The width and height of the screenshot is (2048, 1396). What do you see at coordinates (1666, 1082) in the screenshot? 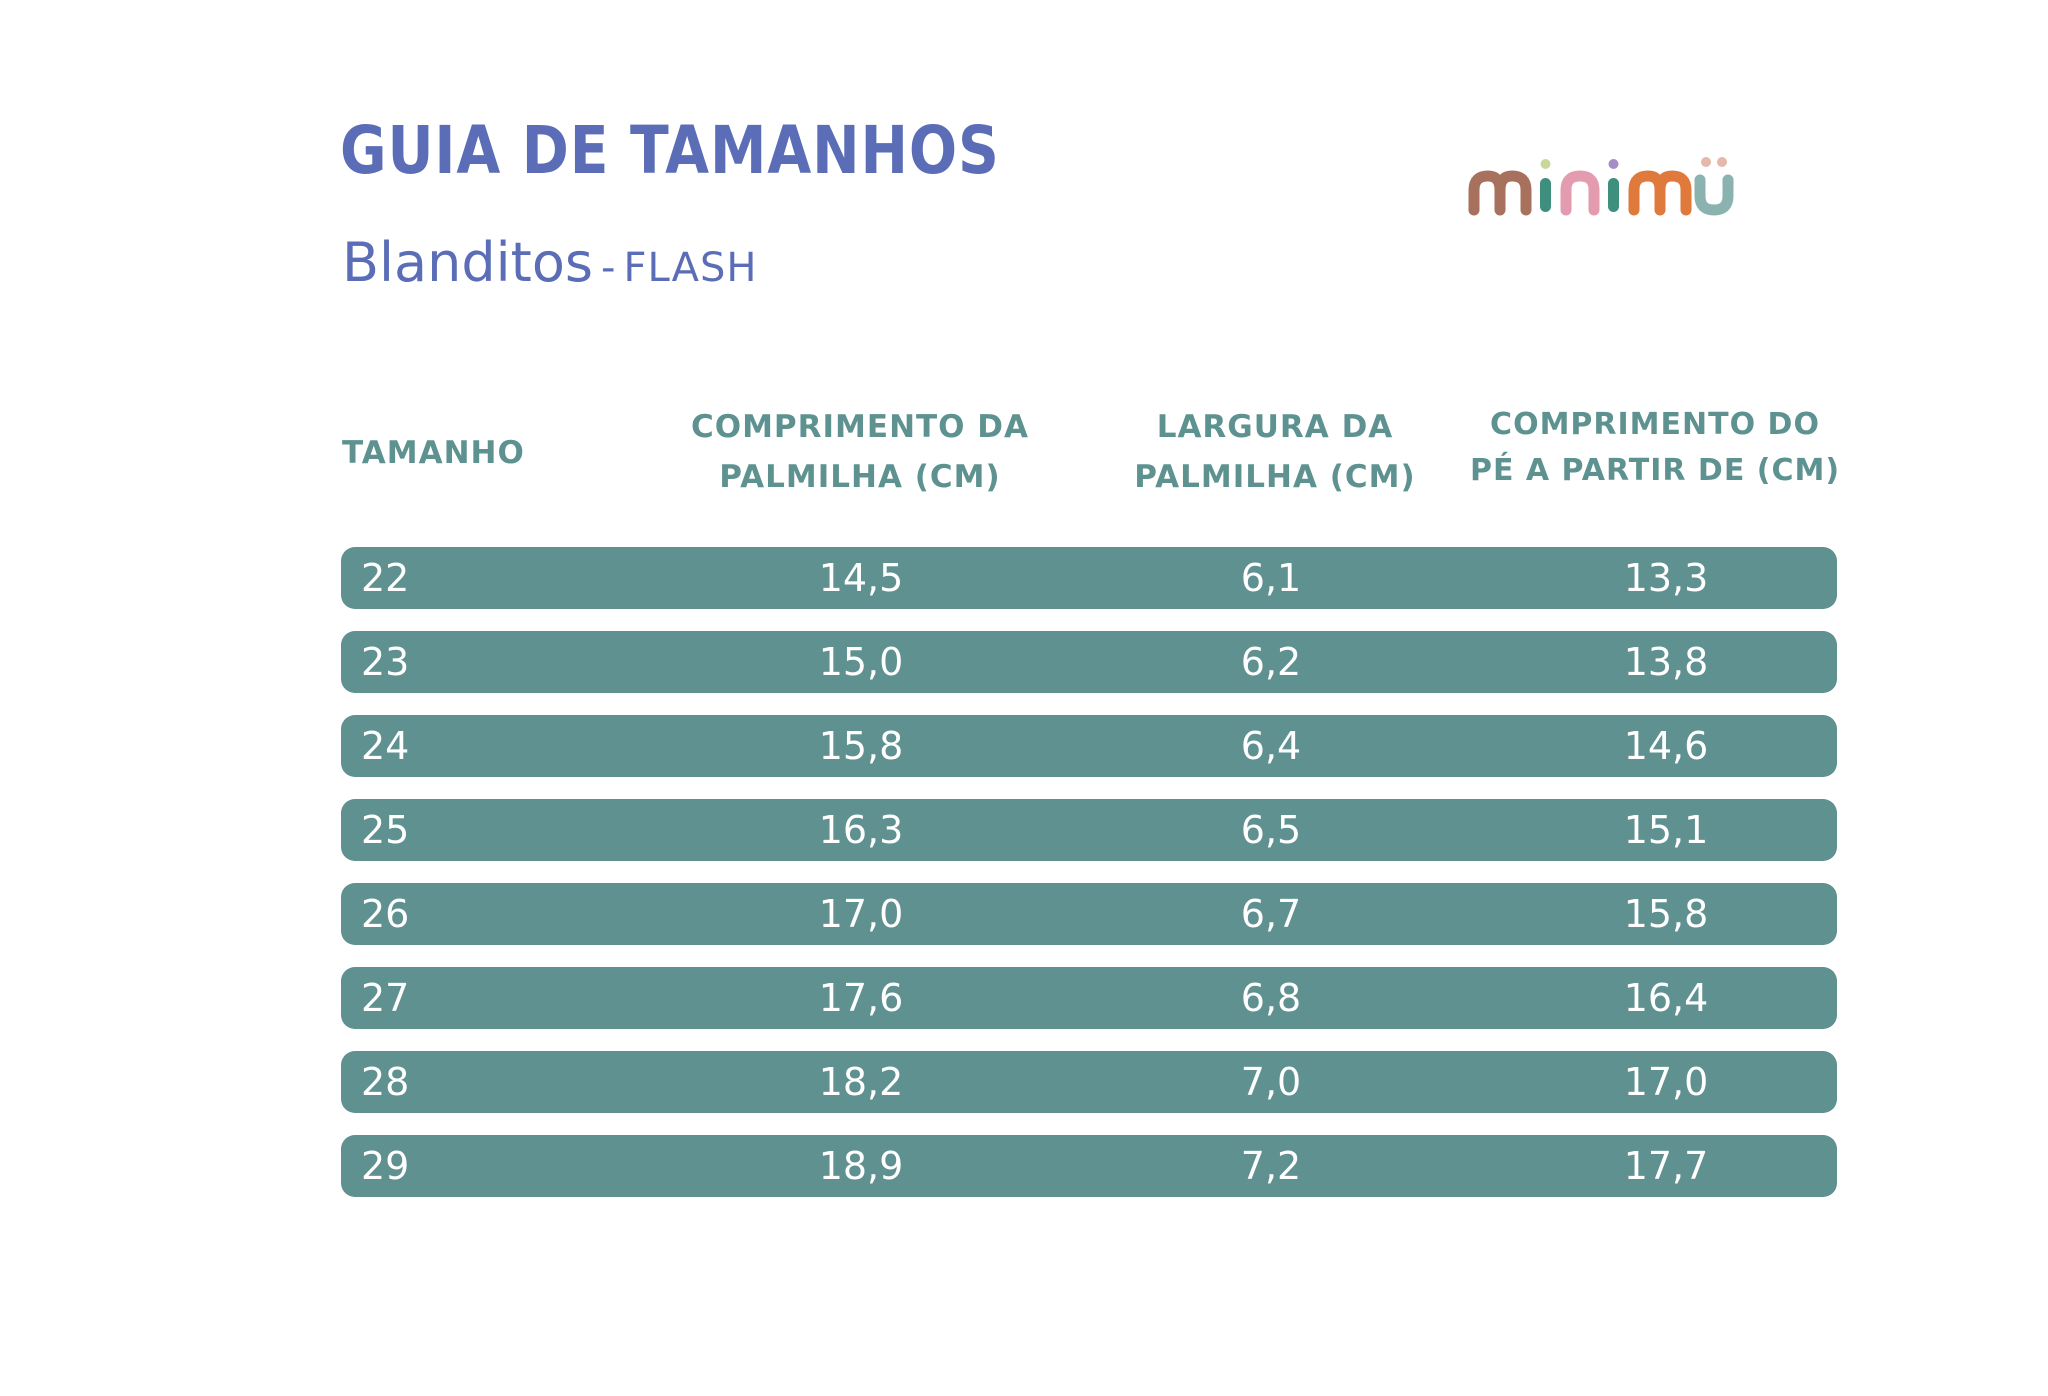
I see `cell-foot-length: 17,0` at bounding box center [1666, 1082].